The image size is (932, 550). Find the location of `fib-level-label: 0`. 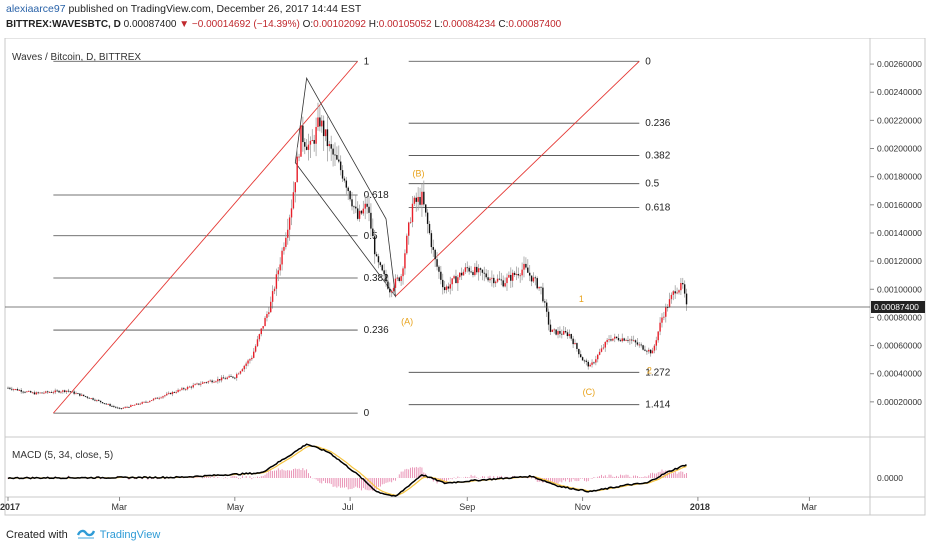

fib-level-label: 0 is located at coordinates (367, 413).